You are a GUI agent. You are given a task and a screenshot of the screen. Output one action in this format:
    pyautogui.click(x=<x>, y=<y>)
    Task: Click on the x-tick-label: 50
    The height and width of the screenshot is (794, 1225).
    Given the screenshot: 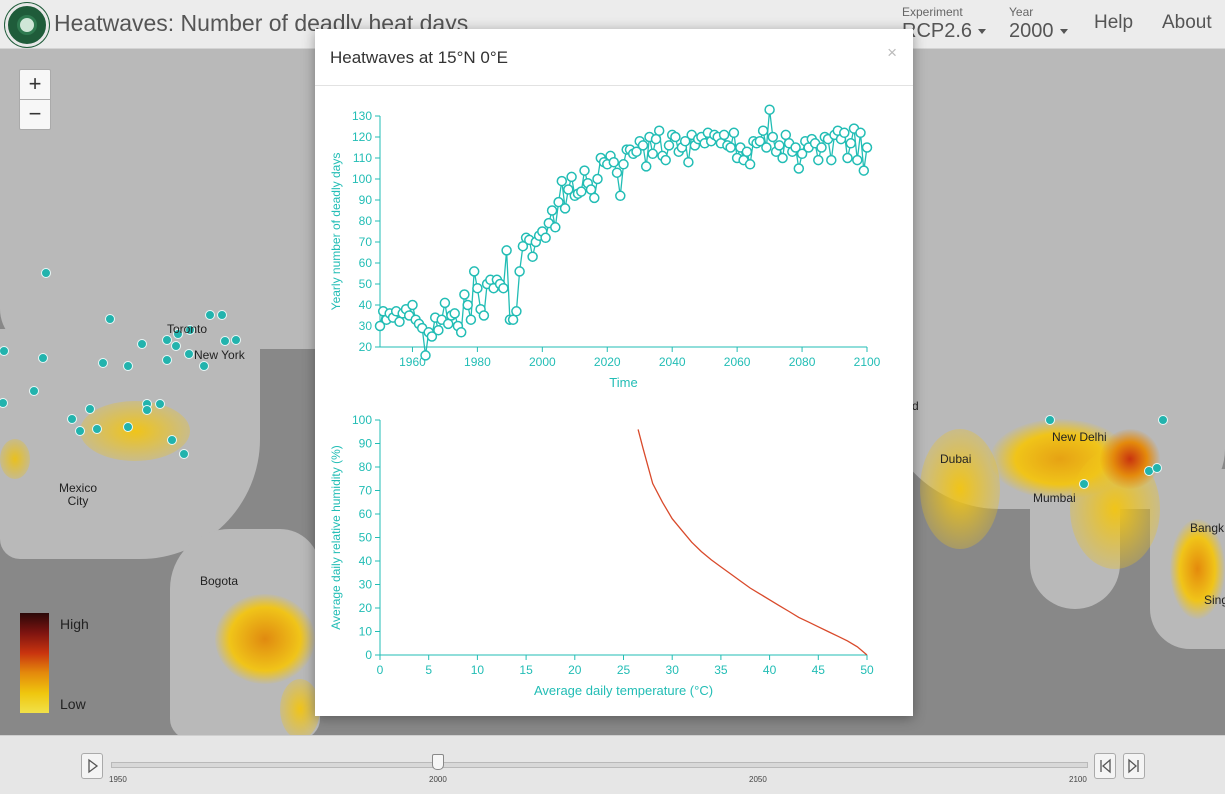 What is the action you would take?
    pyautogui.click(x=867, y=670)
    